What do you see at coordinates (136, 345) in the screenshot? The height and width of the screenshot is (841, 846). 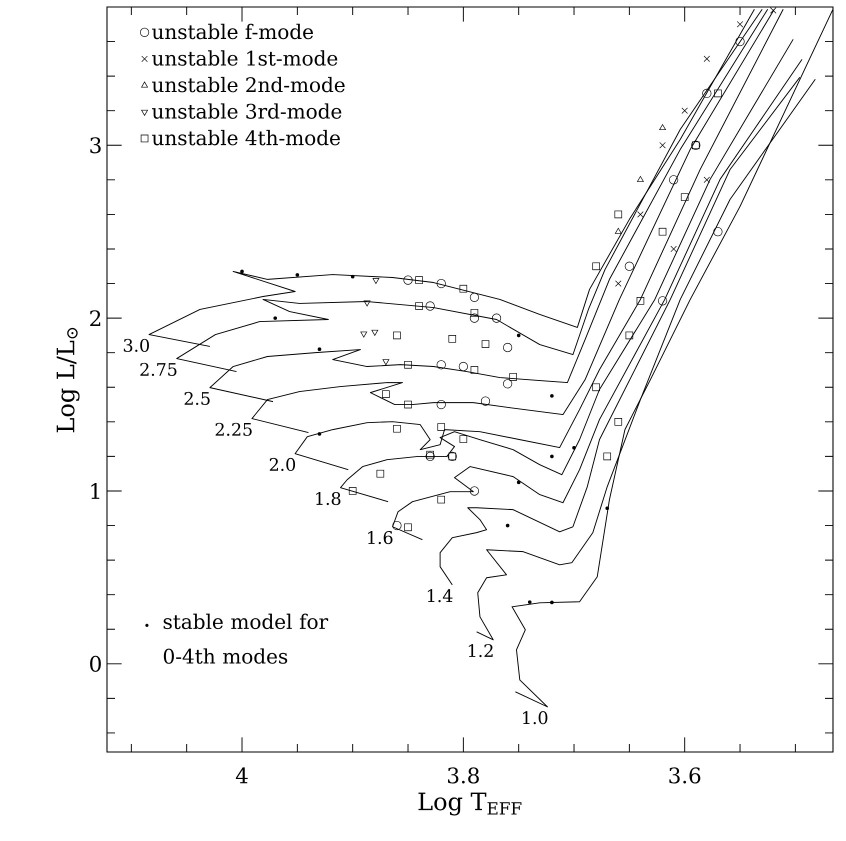 I see `annotation: 3.0` at bounding box center [136, 345].